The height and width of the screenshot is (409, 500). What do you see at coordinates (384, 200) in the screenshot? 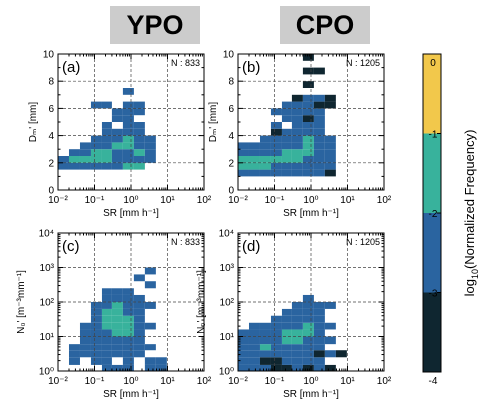
I see `x-tick-label: 10²` at bounding box center [384, 200].